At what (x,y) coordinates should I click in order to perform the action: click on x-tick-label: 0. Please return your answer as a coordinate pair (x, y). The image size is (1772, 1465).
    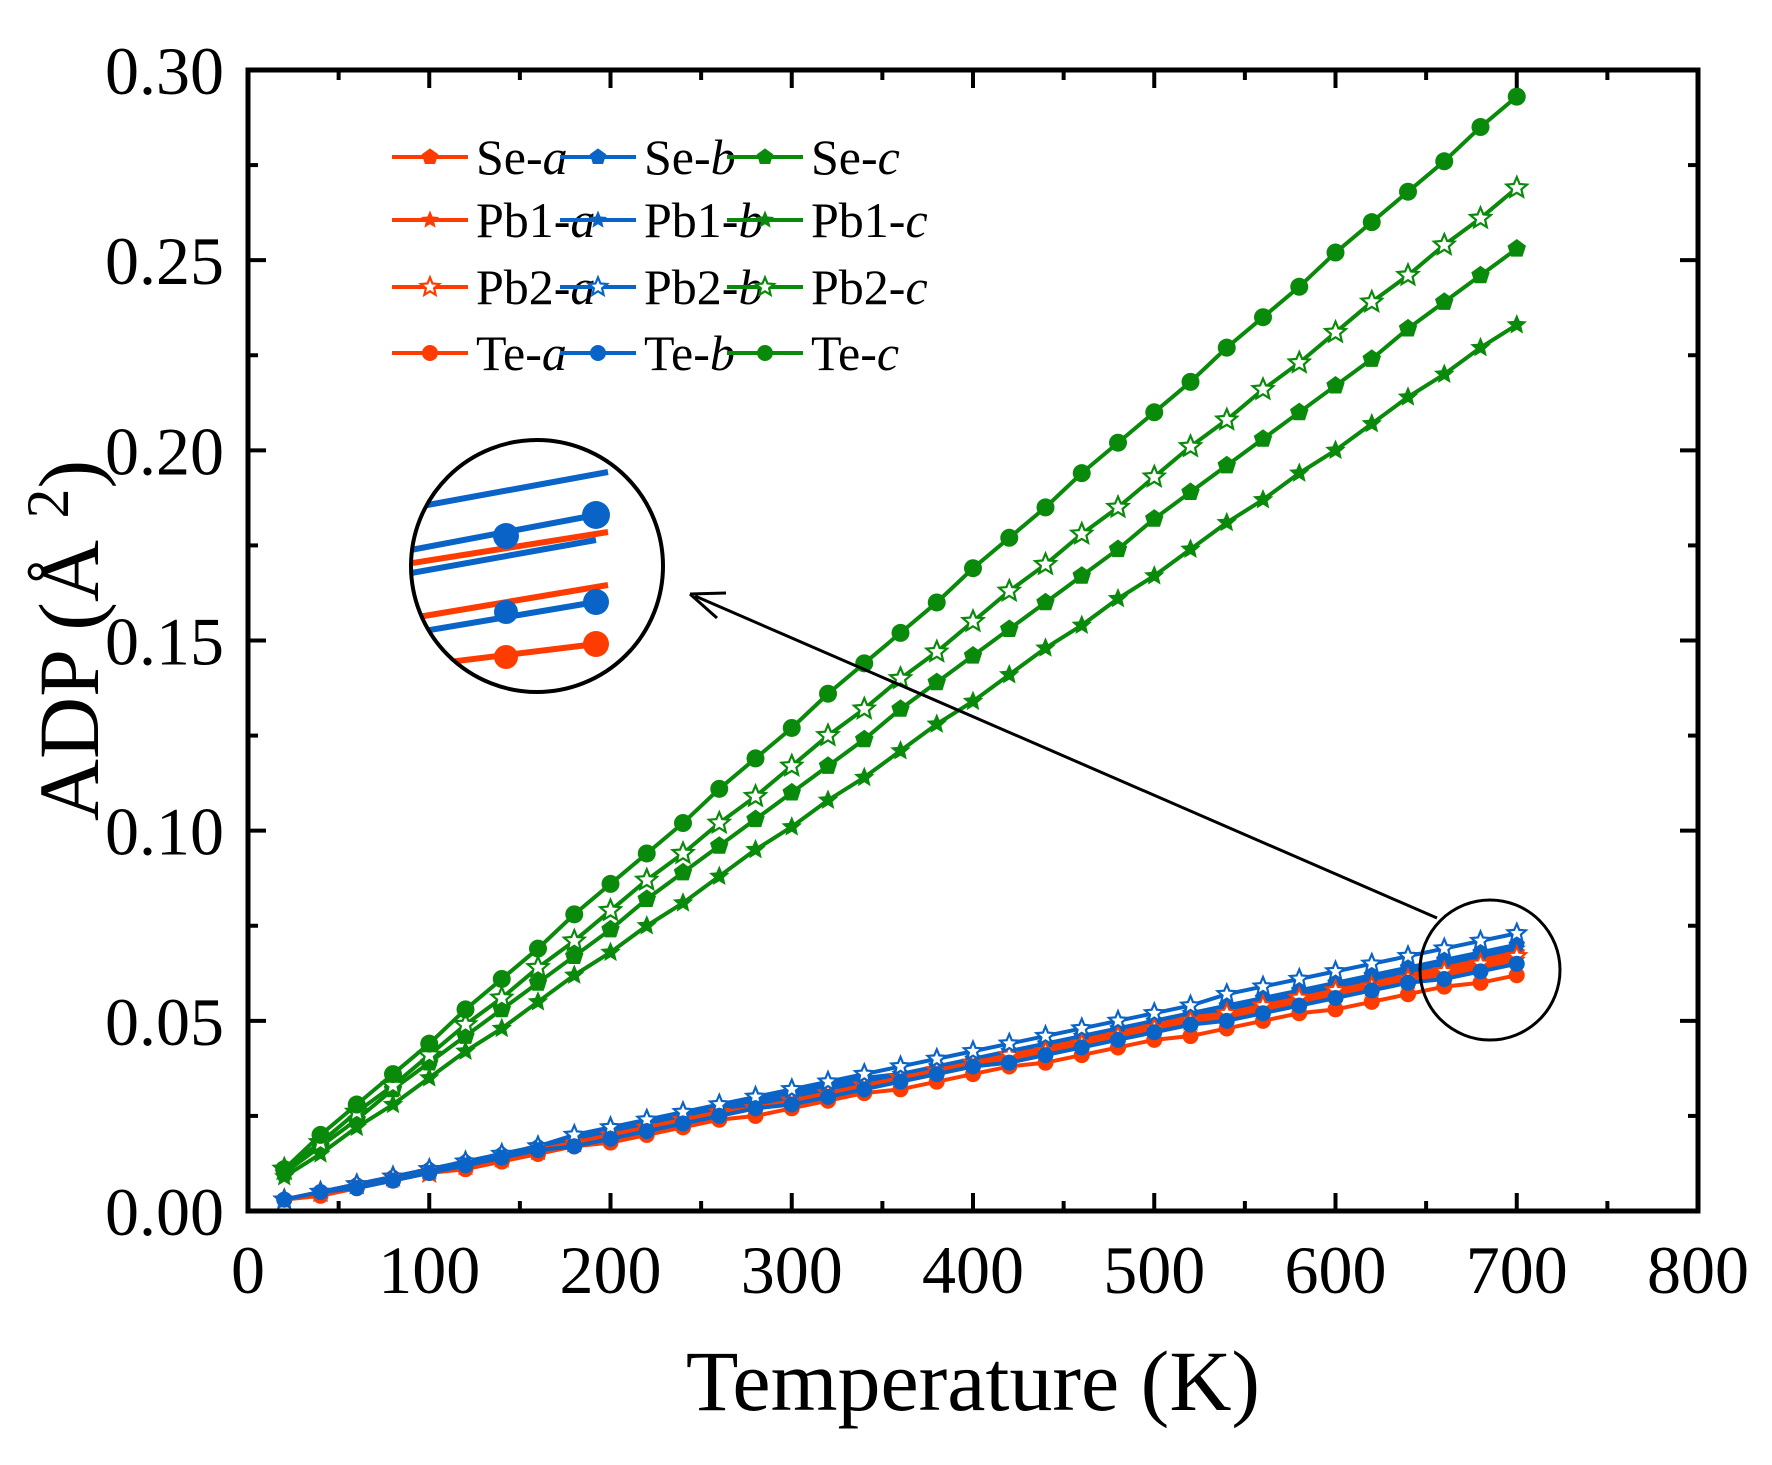
    Looking at the image, I should click on (248, 1270).